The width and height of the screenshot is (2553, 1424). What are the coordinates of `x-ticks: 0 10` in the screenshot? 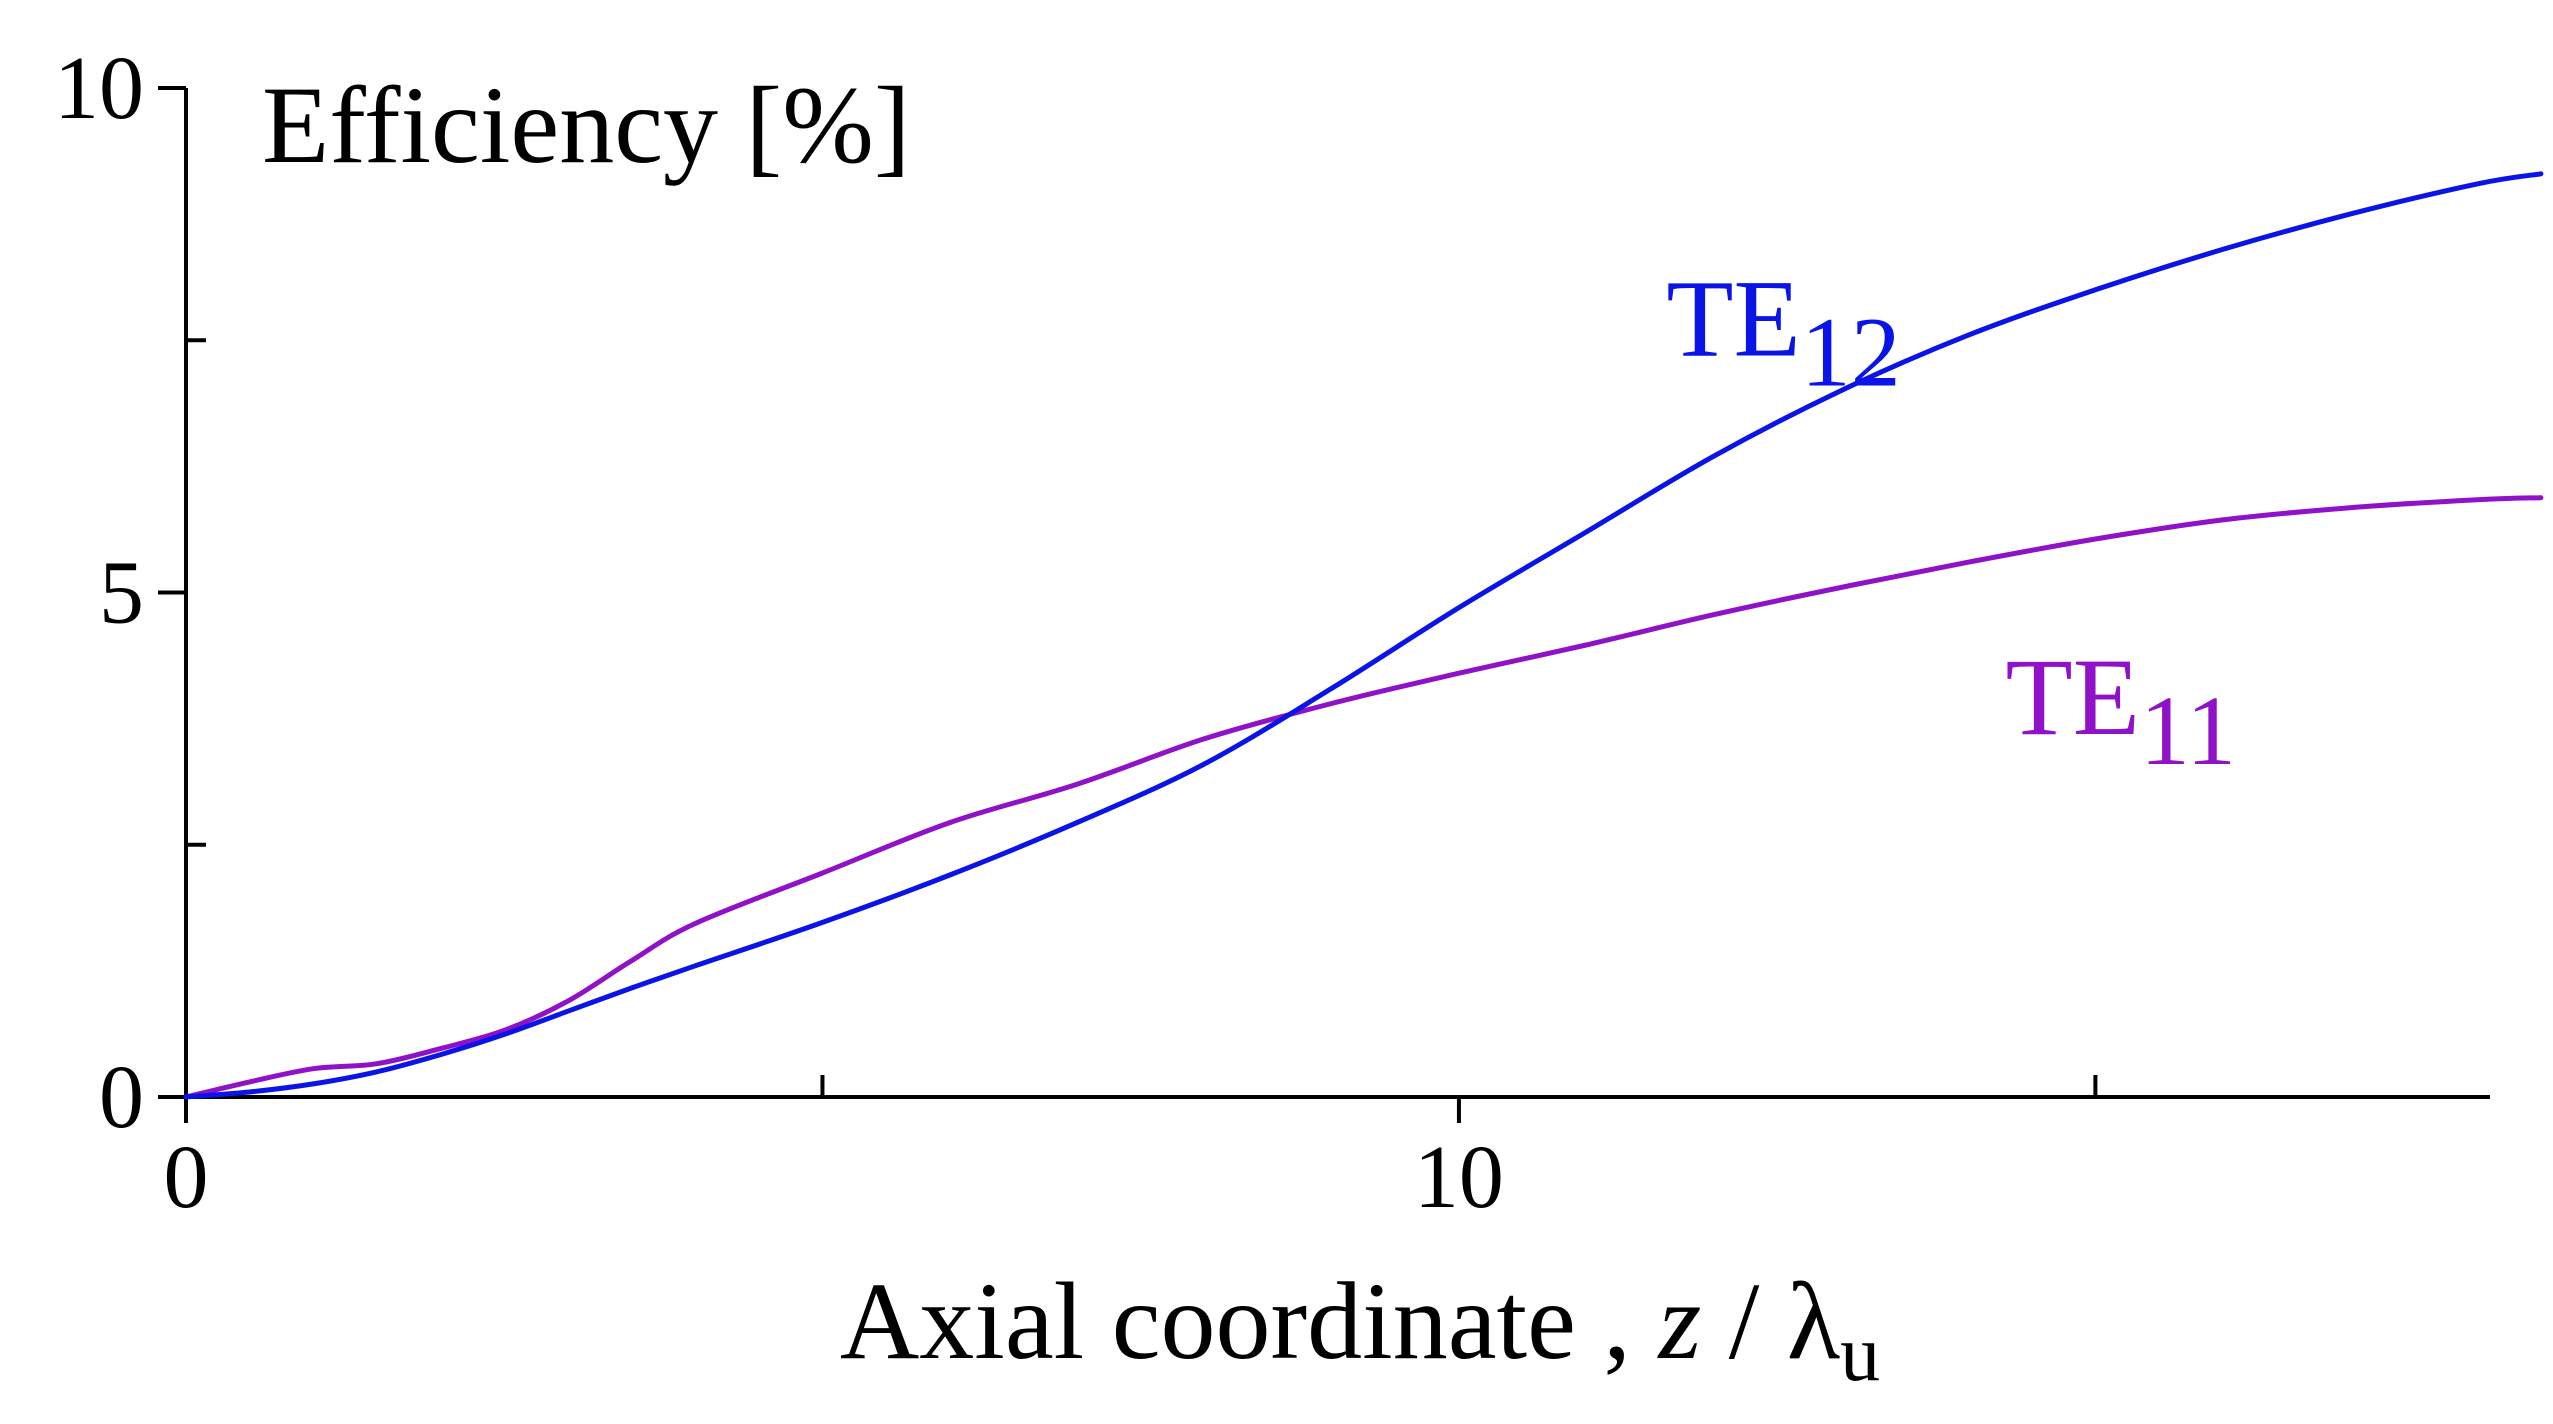 It's located at (1131, 1151).